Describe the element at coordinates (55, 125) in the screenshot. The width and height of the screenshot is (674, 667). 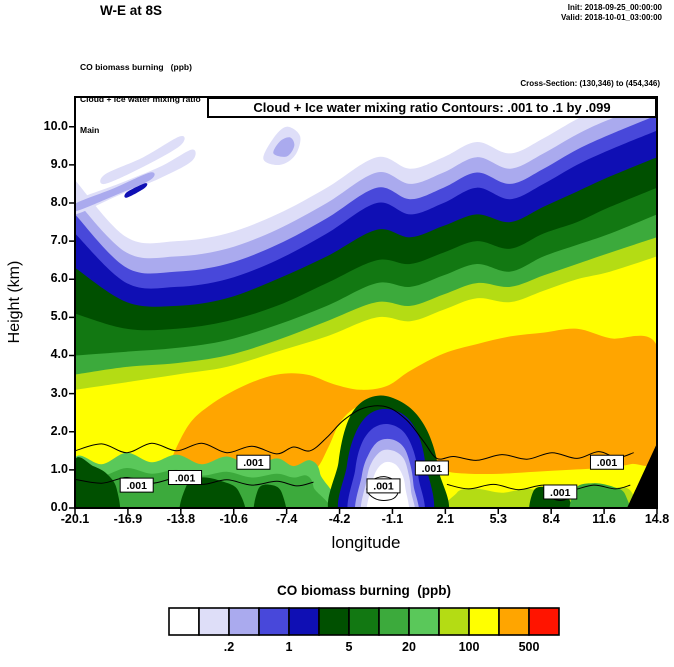
I see `y-tick-label: 10.0` at that location.